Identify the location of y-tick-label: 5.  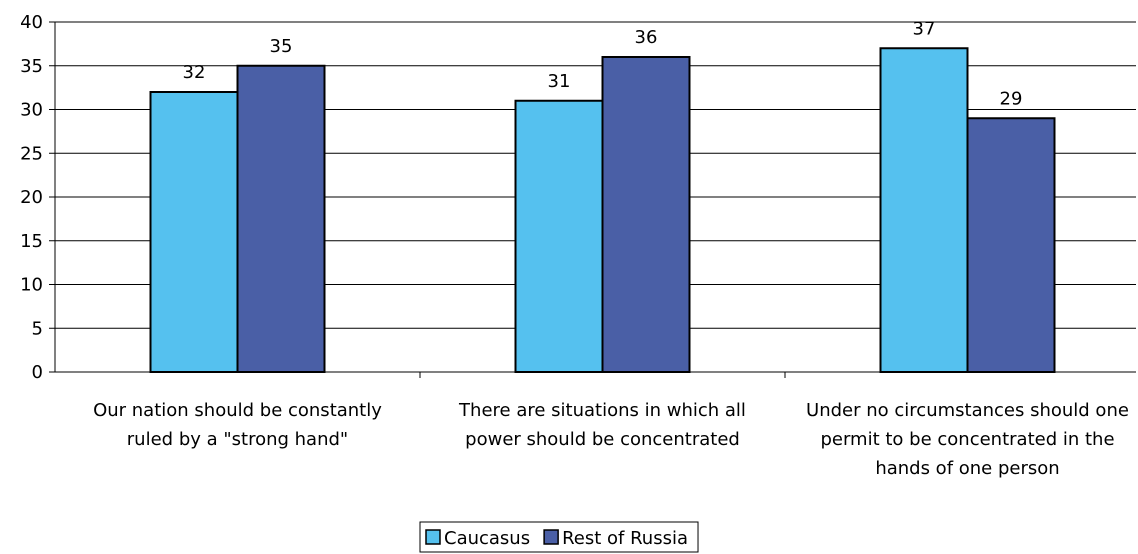
(37, 328).